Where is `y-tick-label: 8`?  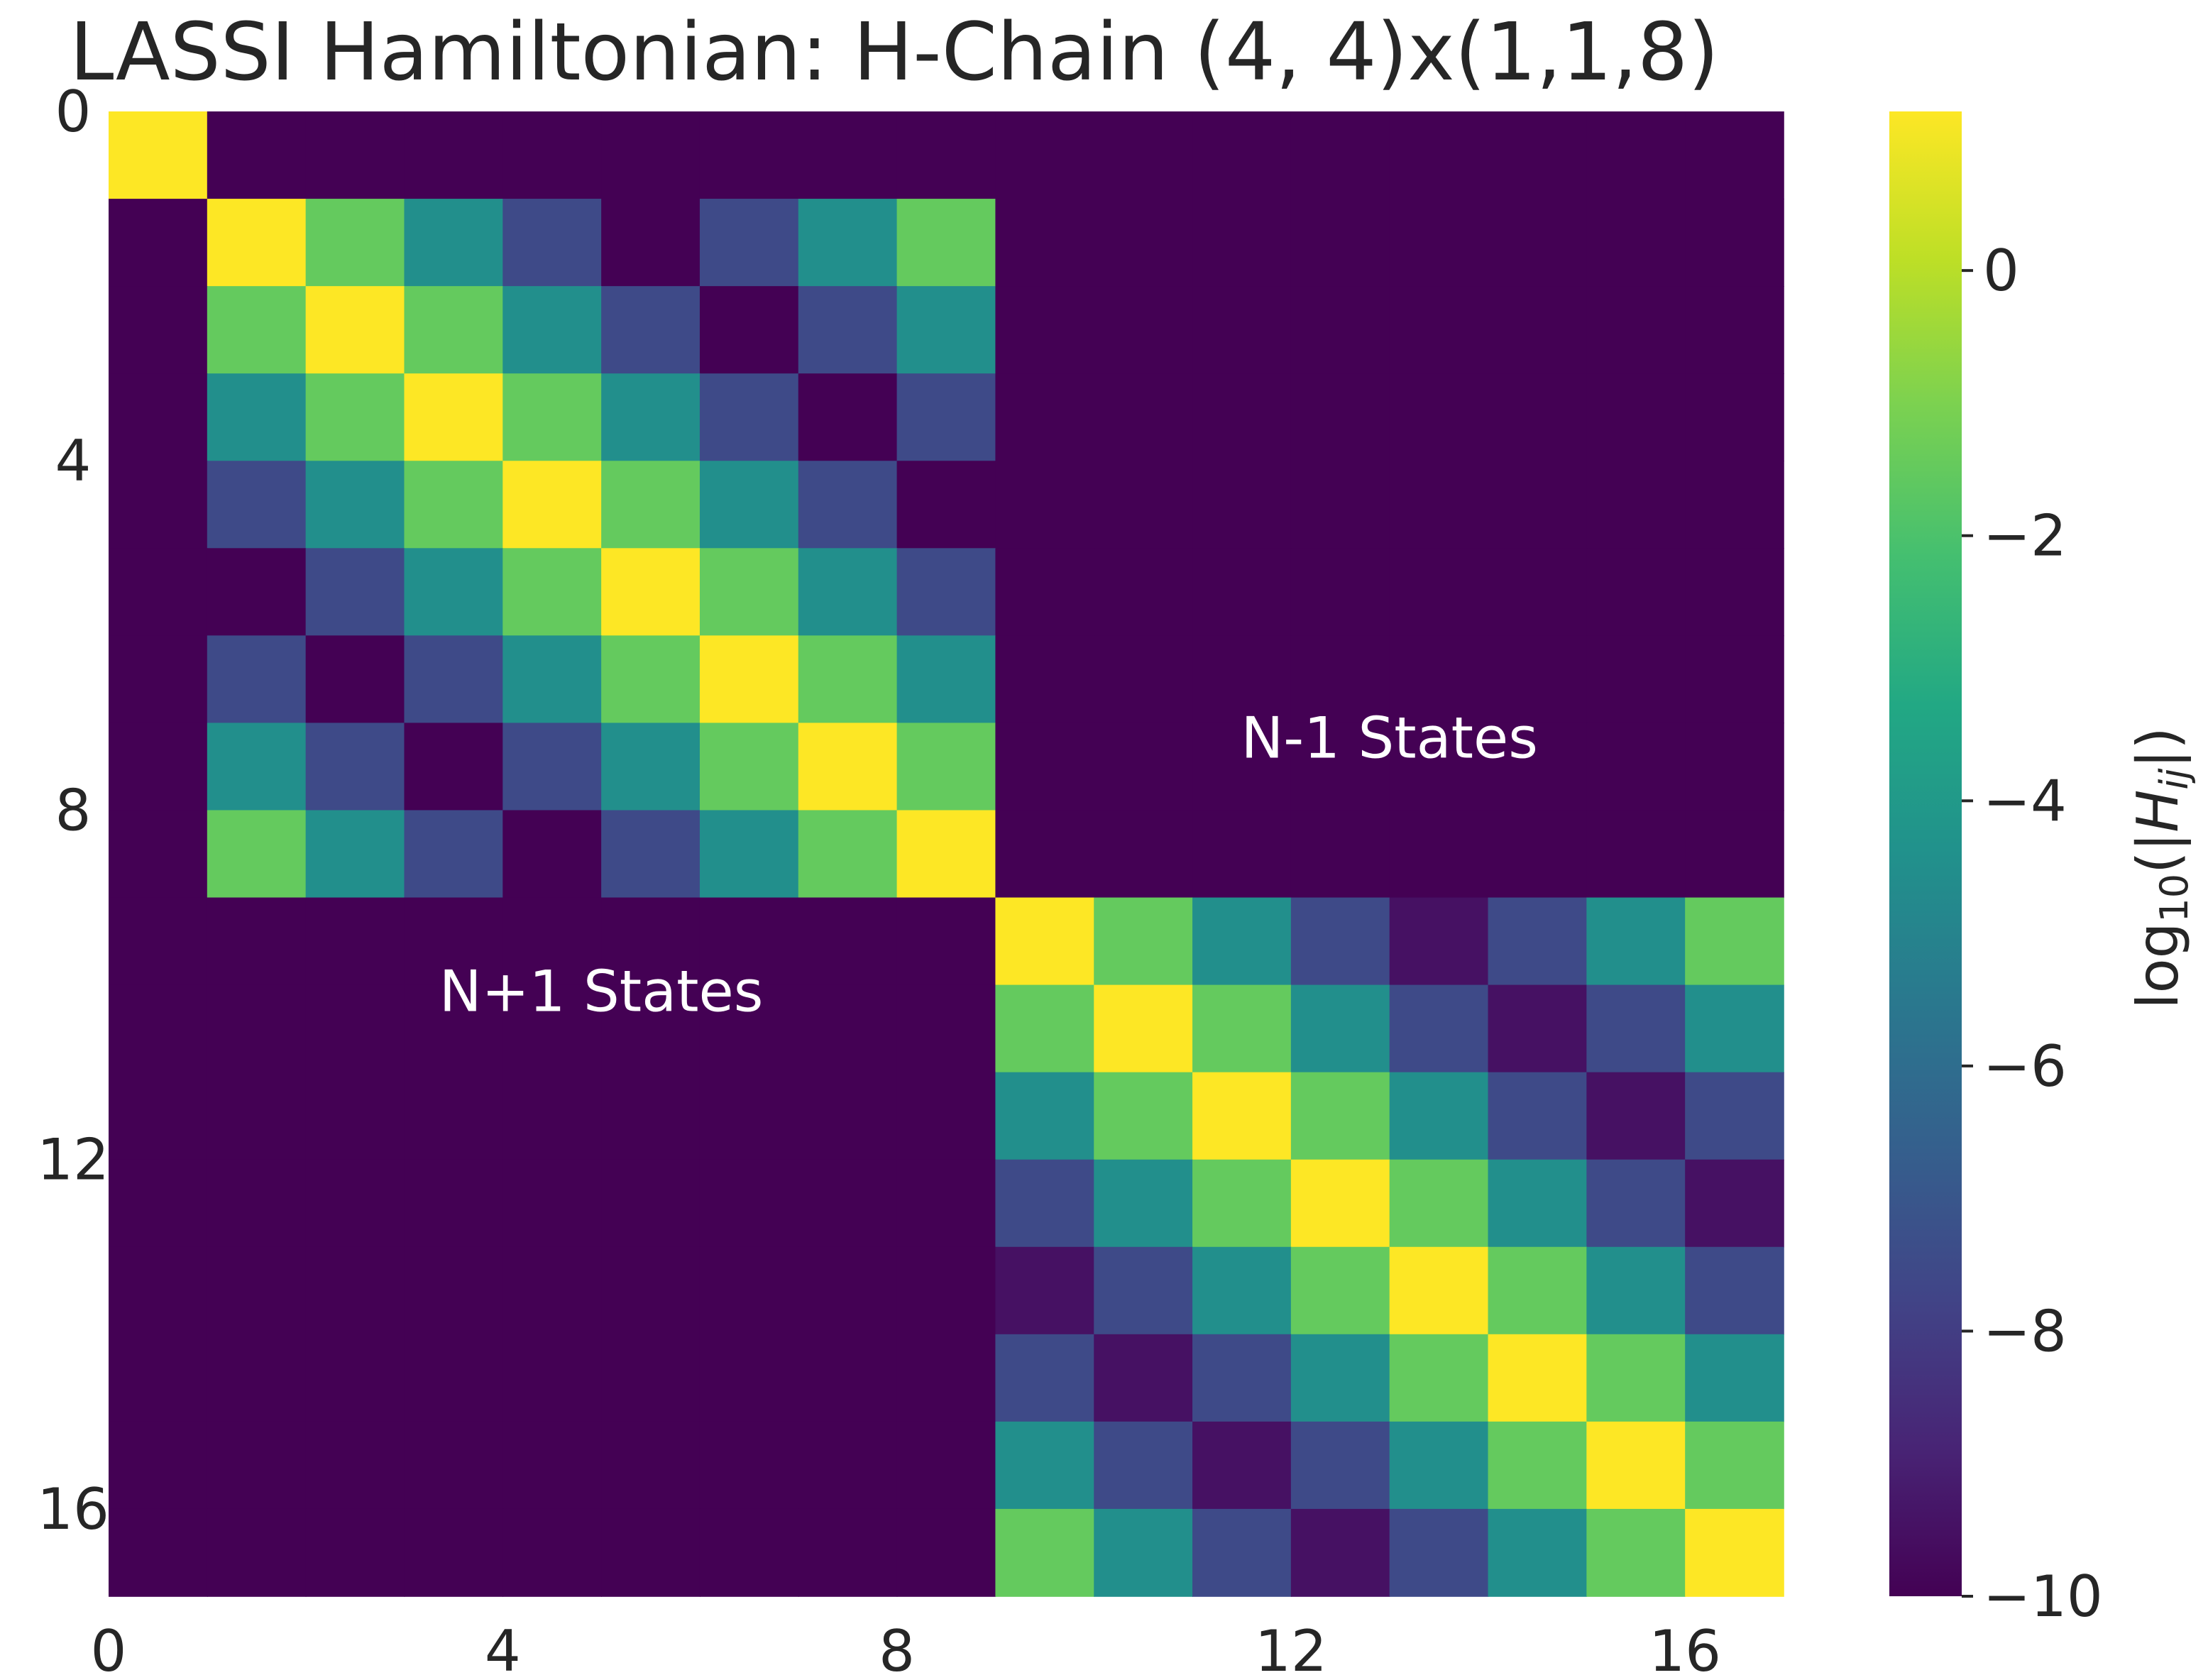
y-tick-label: 8 is located at coordinates (73, 810).